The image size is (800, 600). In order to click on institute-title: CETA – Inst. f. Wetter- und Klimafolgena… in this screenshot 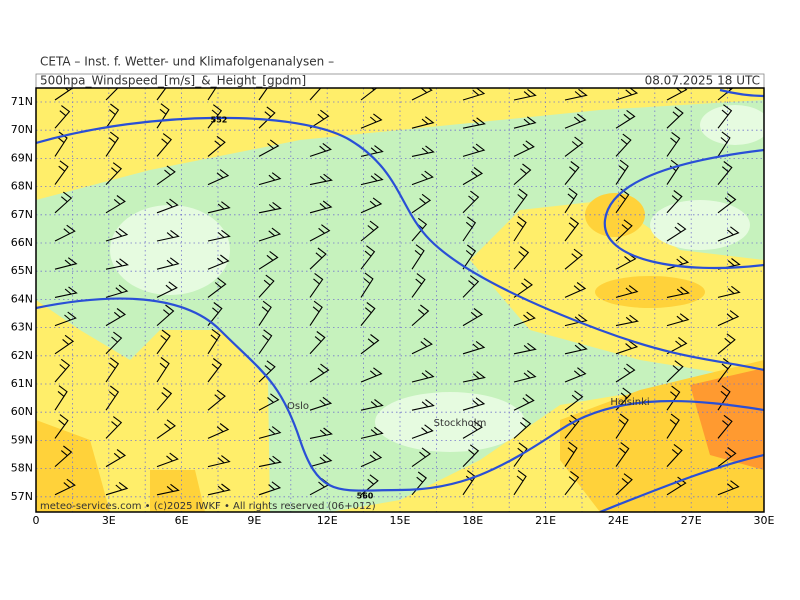, I will do `click(187, 62)`.